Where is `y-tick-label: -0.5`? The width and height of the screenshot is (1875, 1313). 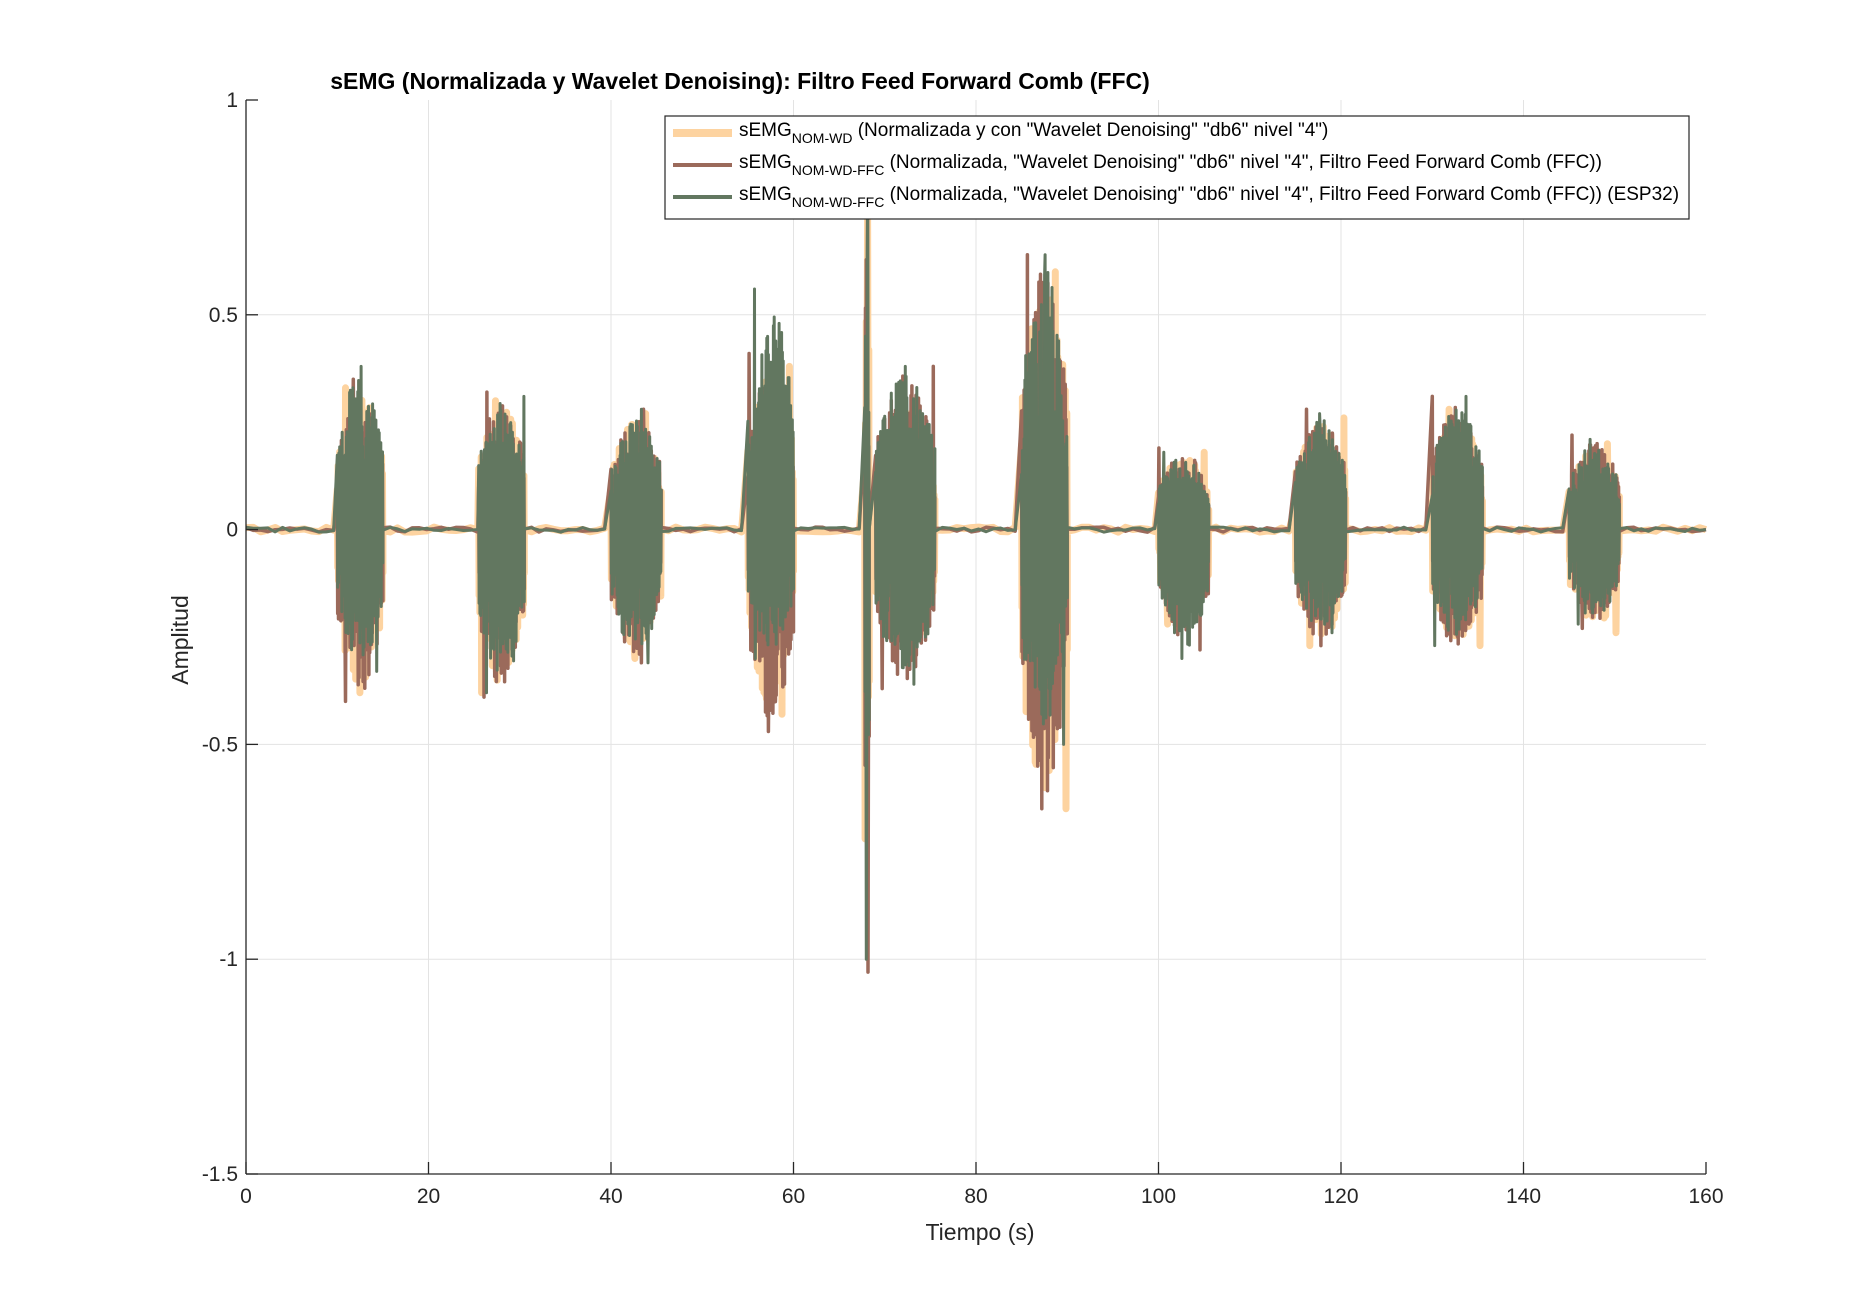 y-tick-label: -0.5 is located at coordinates (220, 744).